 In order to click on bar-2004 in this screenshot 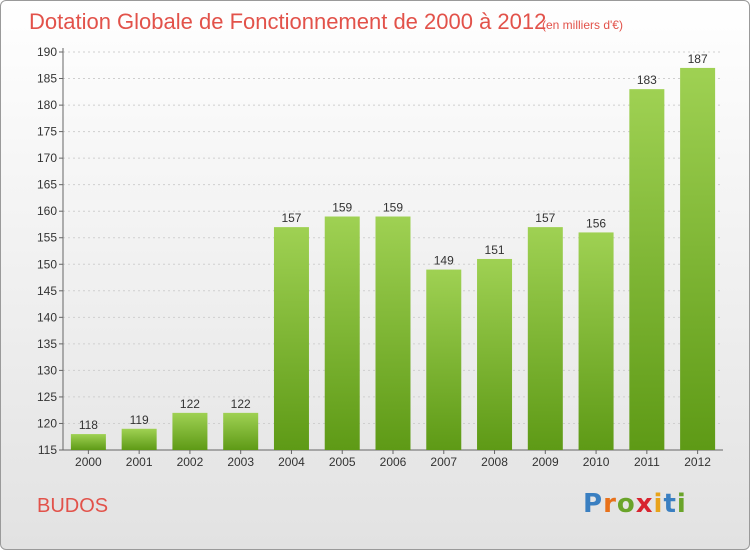, I will do `click(291, 338)`.